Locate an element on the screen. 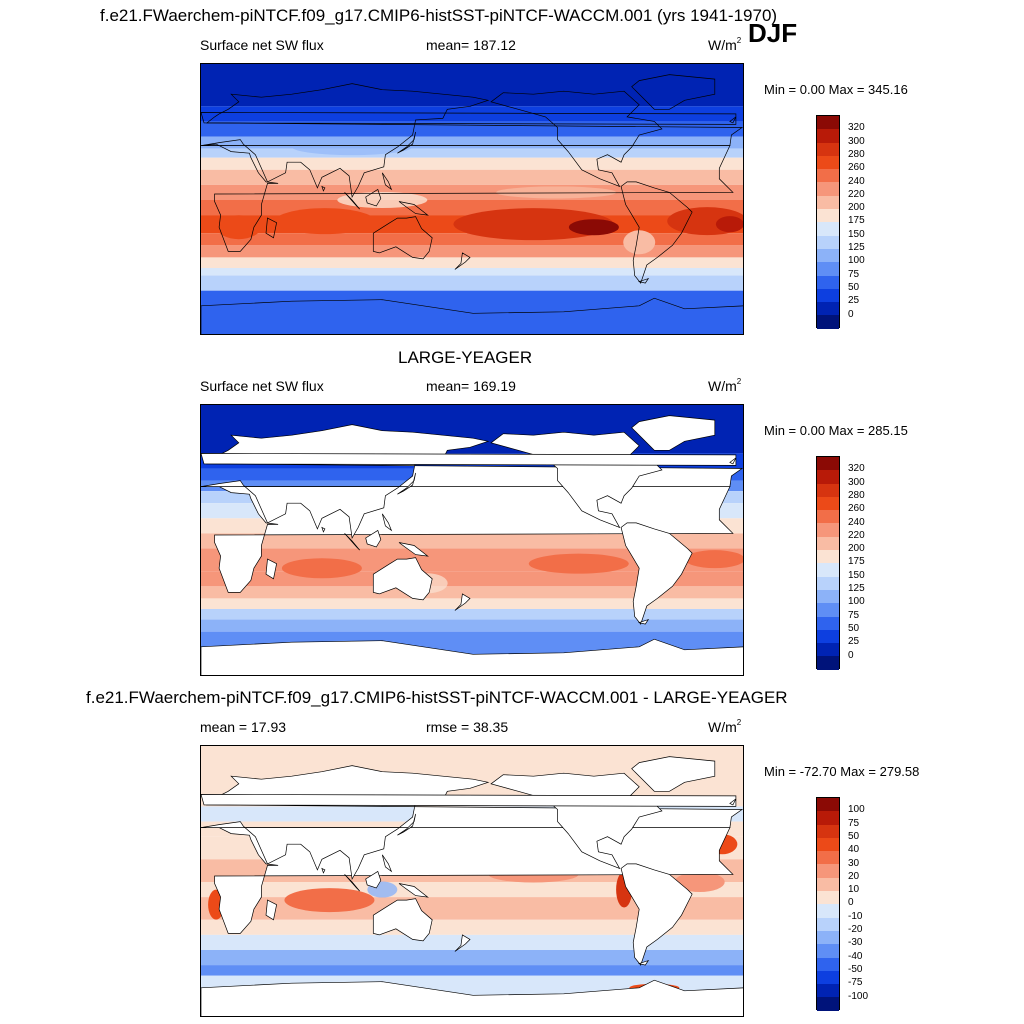  colorbar-tick-label: 10 is located at coordinates (854, 890).